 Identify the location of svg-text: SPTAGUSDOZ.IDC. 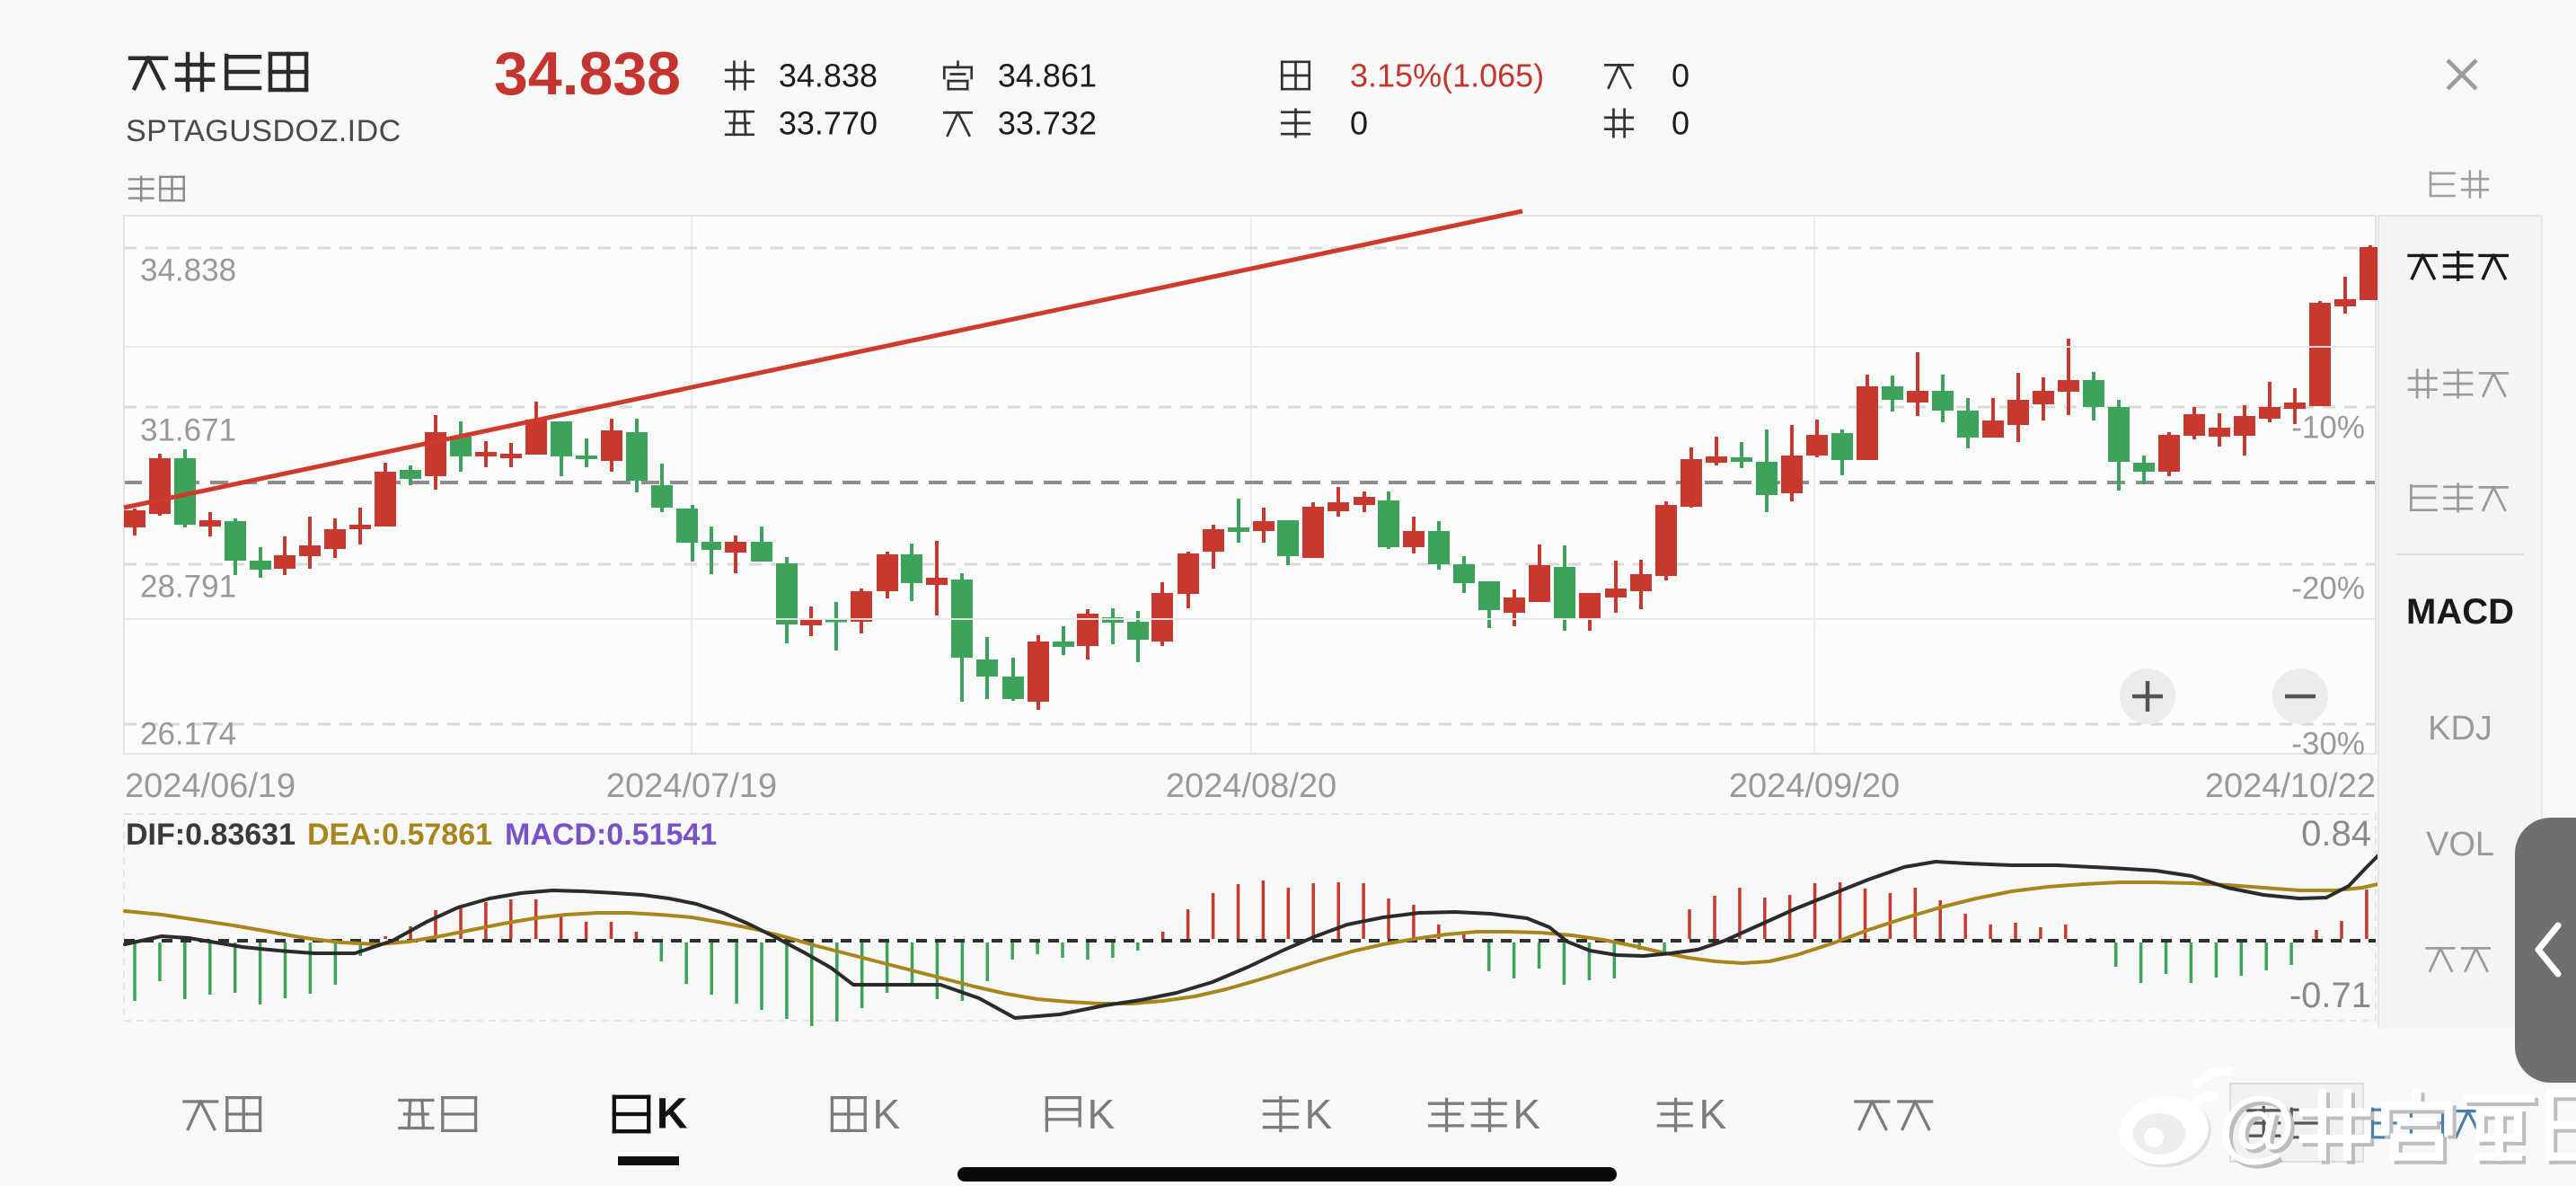
(263, 131).